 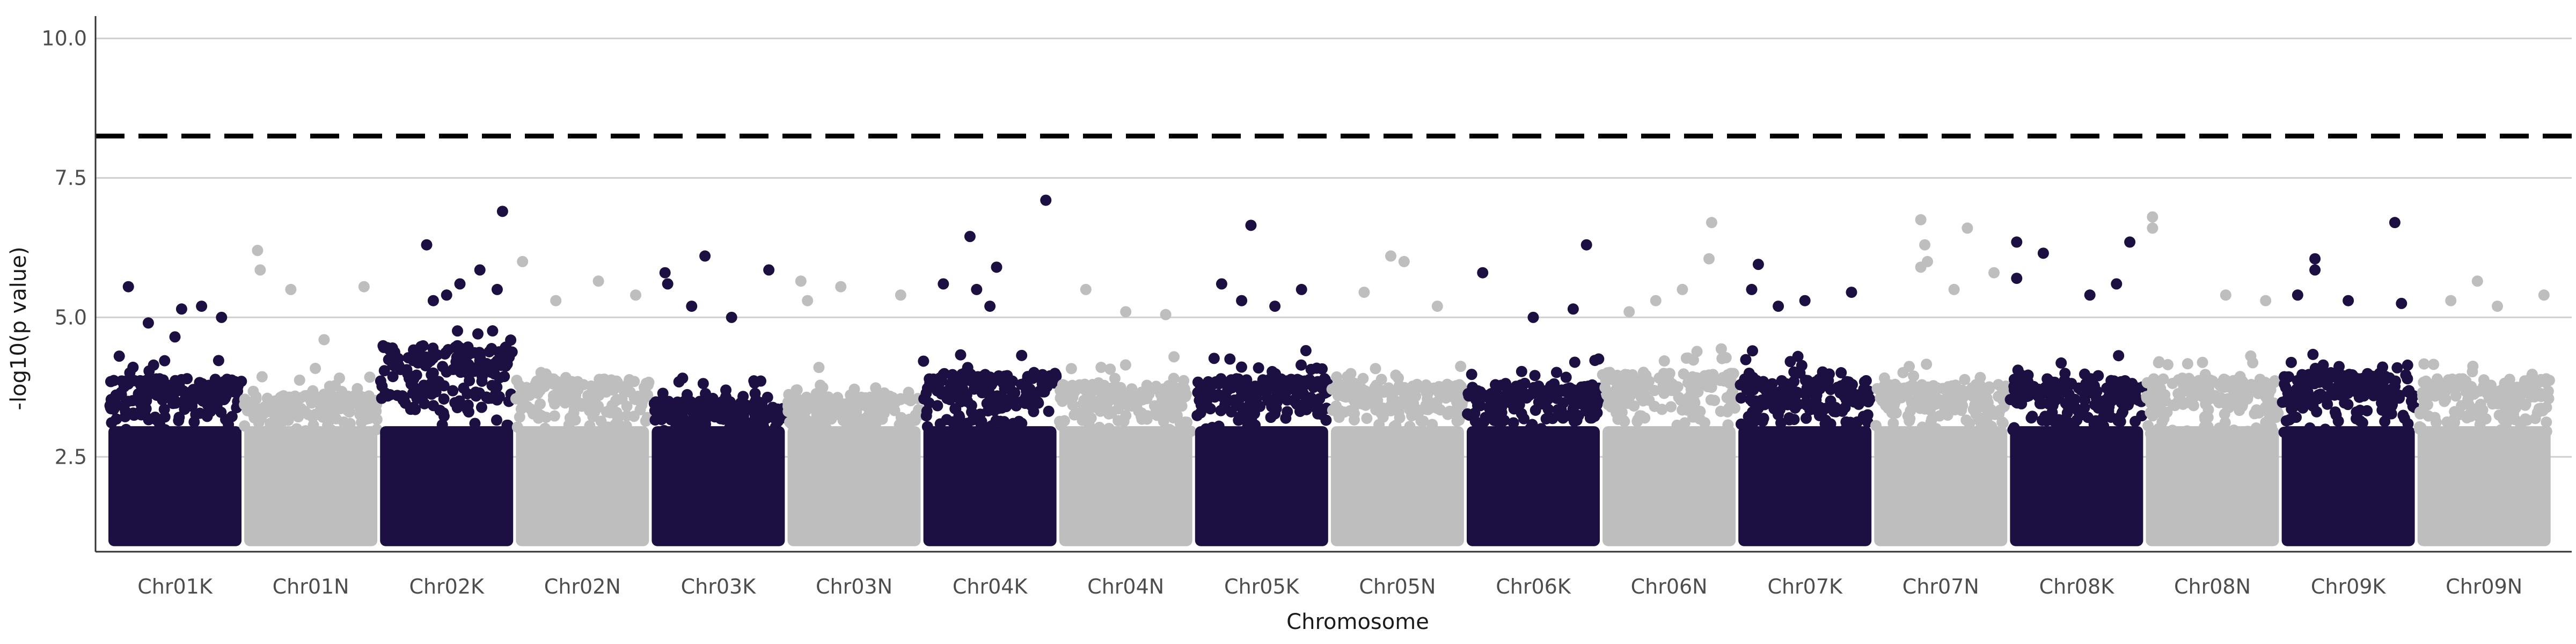 I want to click on x-tick-label: Chr06K, so click(x=1533, y=586).